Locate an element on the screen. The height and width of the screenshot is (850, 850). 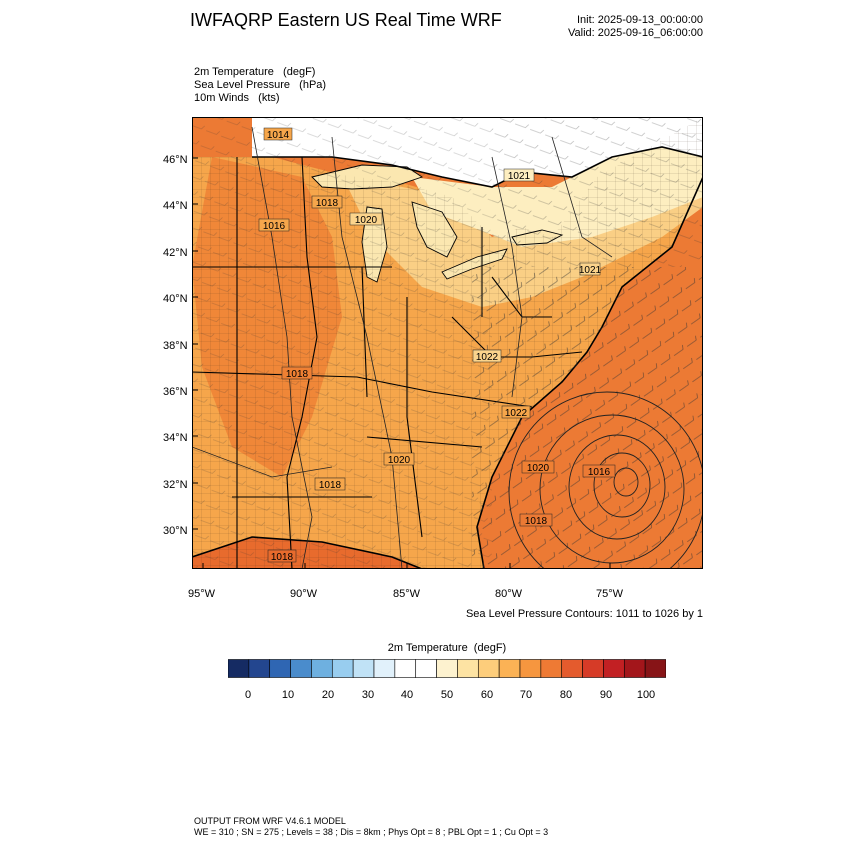
lat-label: 30°N is located at coordinates (175, 531).